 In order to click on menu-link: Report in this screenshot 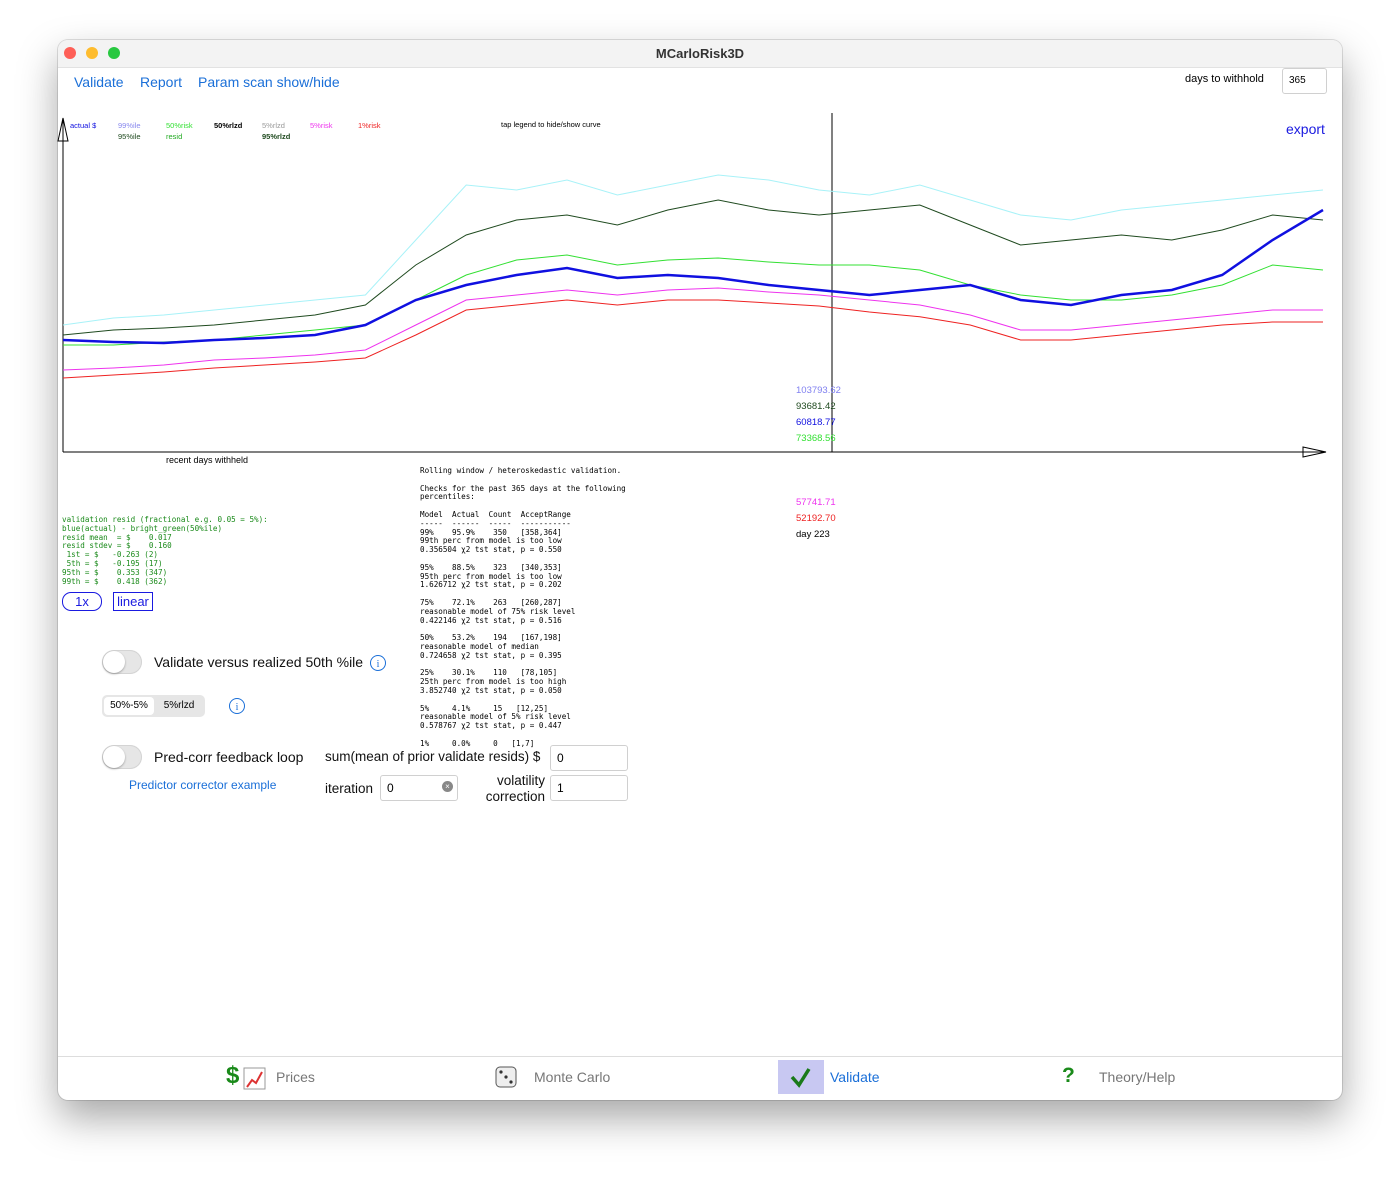, I will do `click(161, 82)`.